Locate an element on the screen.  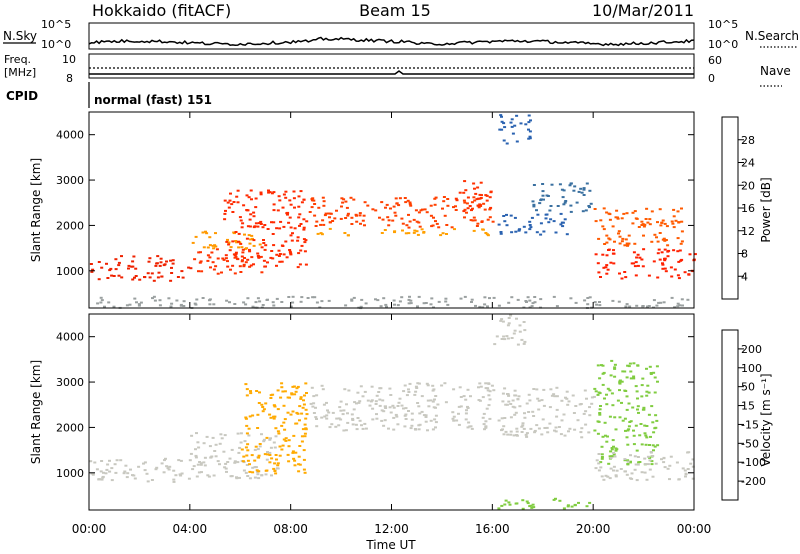
freq-trace is located at coordinates (391, 72).